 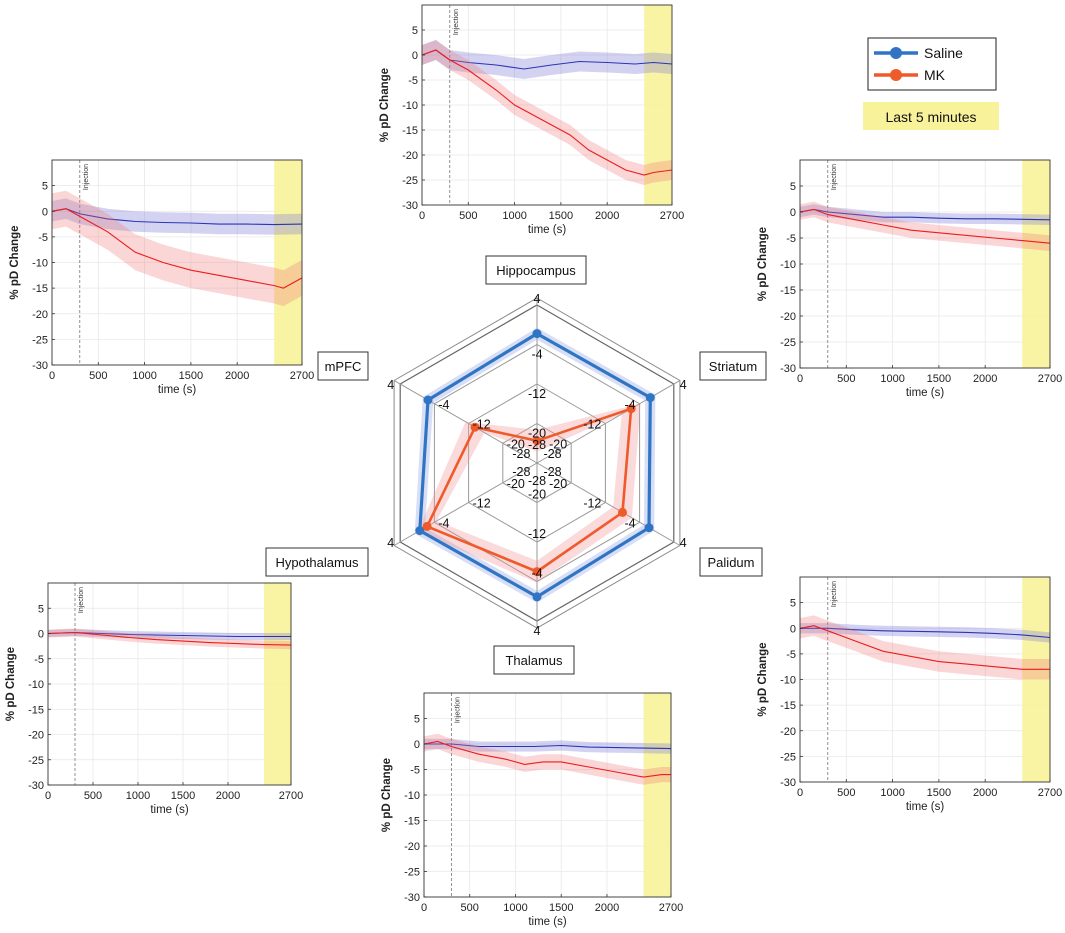 I want to click on region-label-hippocampus: Hippocampus, so click(x=536, y=270).